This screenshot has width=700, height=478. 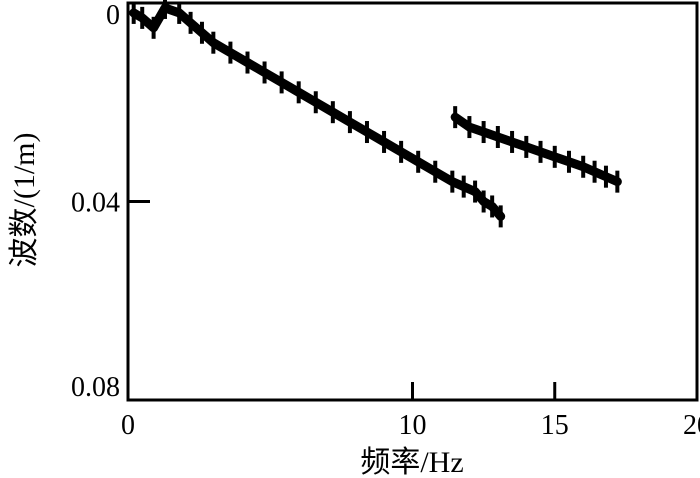 I want to click on y-axis-label: 波数/(1/m), so click(x=24, y=200).